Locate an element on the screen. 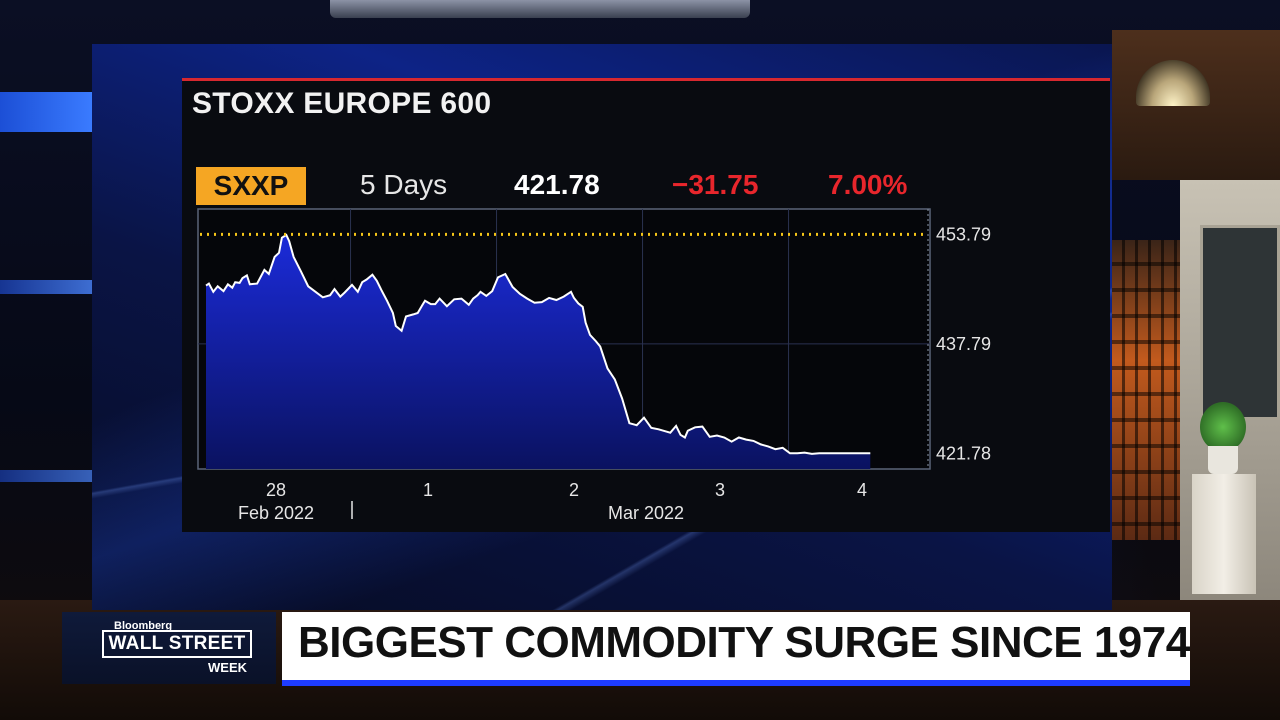 The height and width of the screenshot is (720, 1280). price-change: −31.75 is located at coordinates (715, 184).